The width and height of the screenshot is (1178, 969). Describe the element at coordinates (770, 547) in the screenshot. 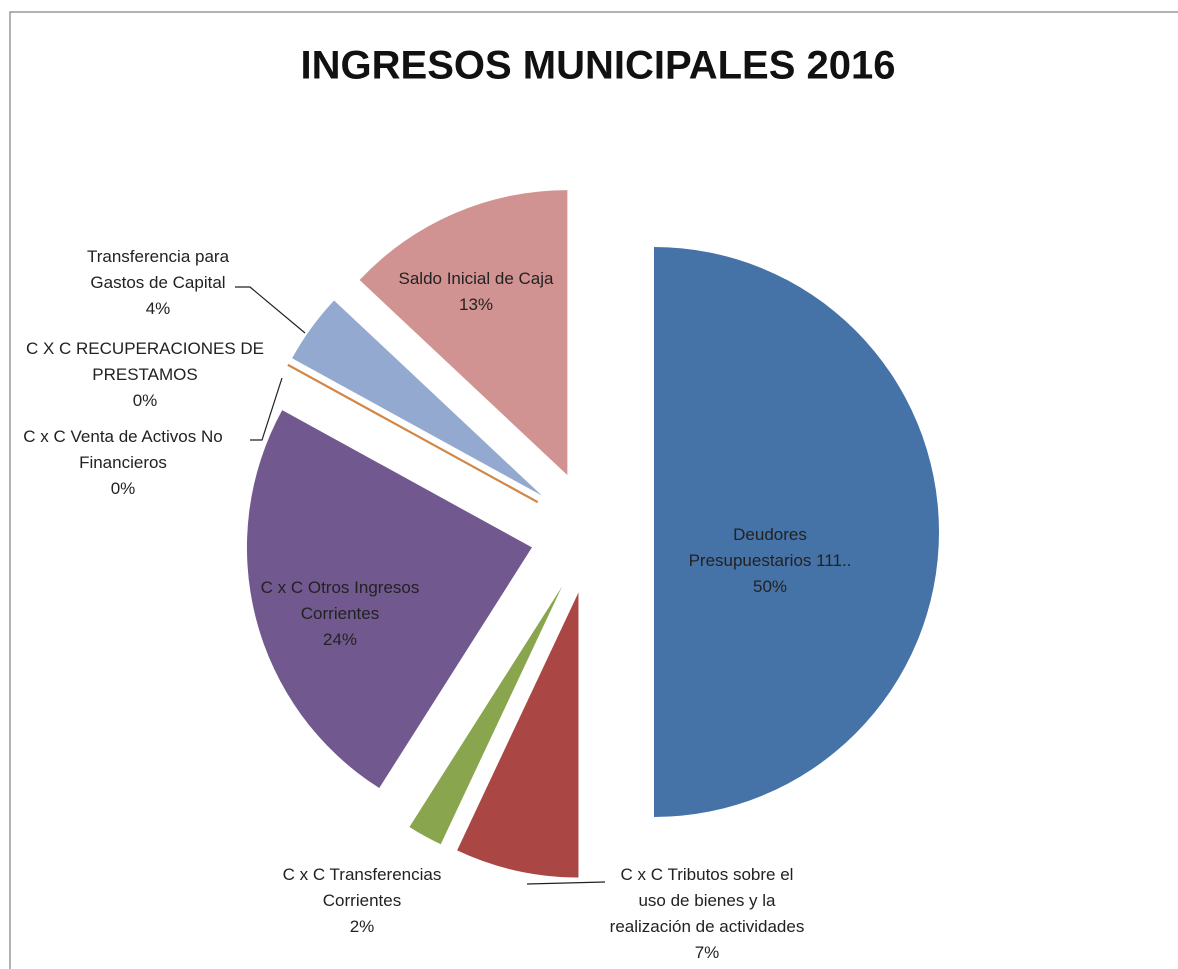

I see `slice-name: Deudores Presupuestarios 111..` at that location.